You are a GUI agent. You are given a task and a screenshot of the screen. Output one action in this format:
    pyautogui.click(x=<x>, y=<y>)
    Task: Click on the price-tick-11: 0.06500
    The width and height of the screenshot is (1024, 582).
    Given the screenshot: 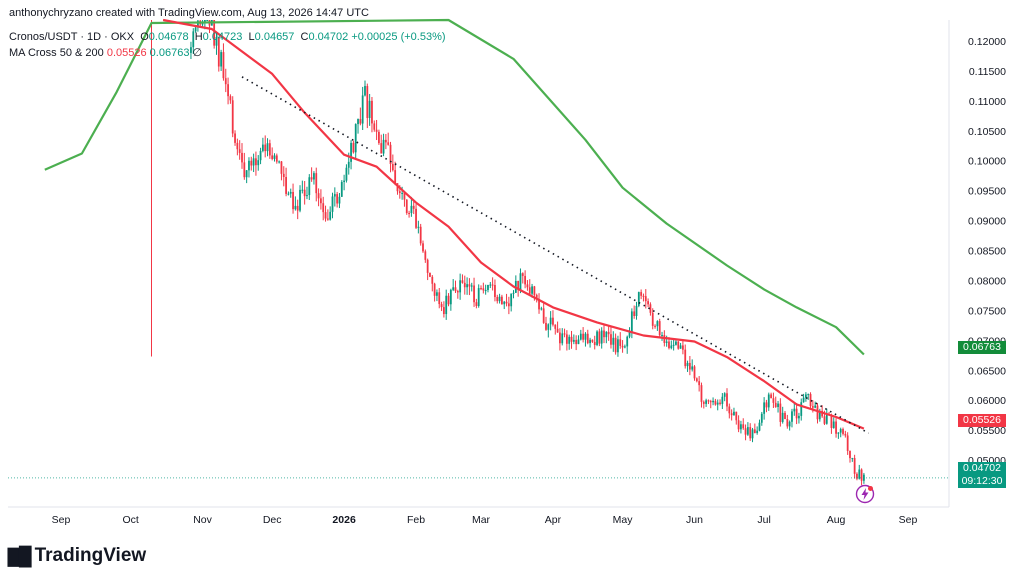 What is the action you would take?
    pyautogui.click(x=987, y=371)
    